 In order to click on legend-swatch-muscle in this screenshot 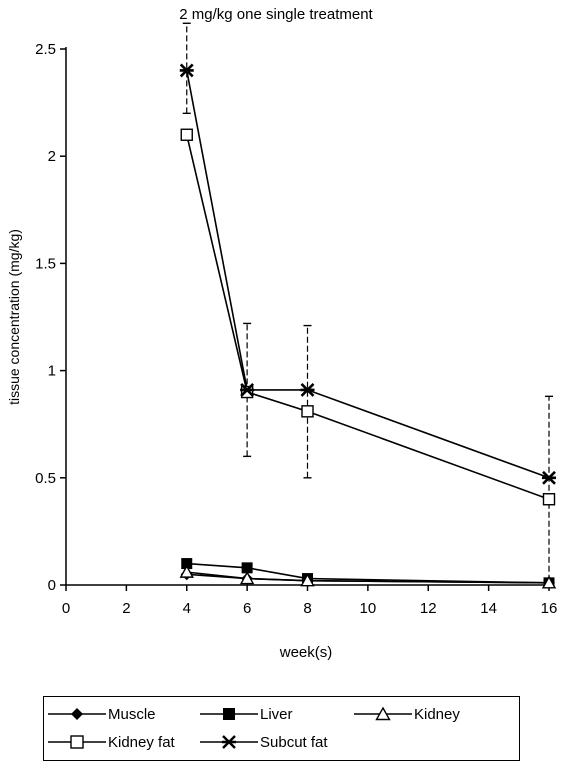, I will do `click(77, 714)`.